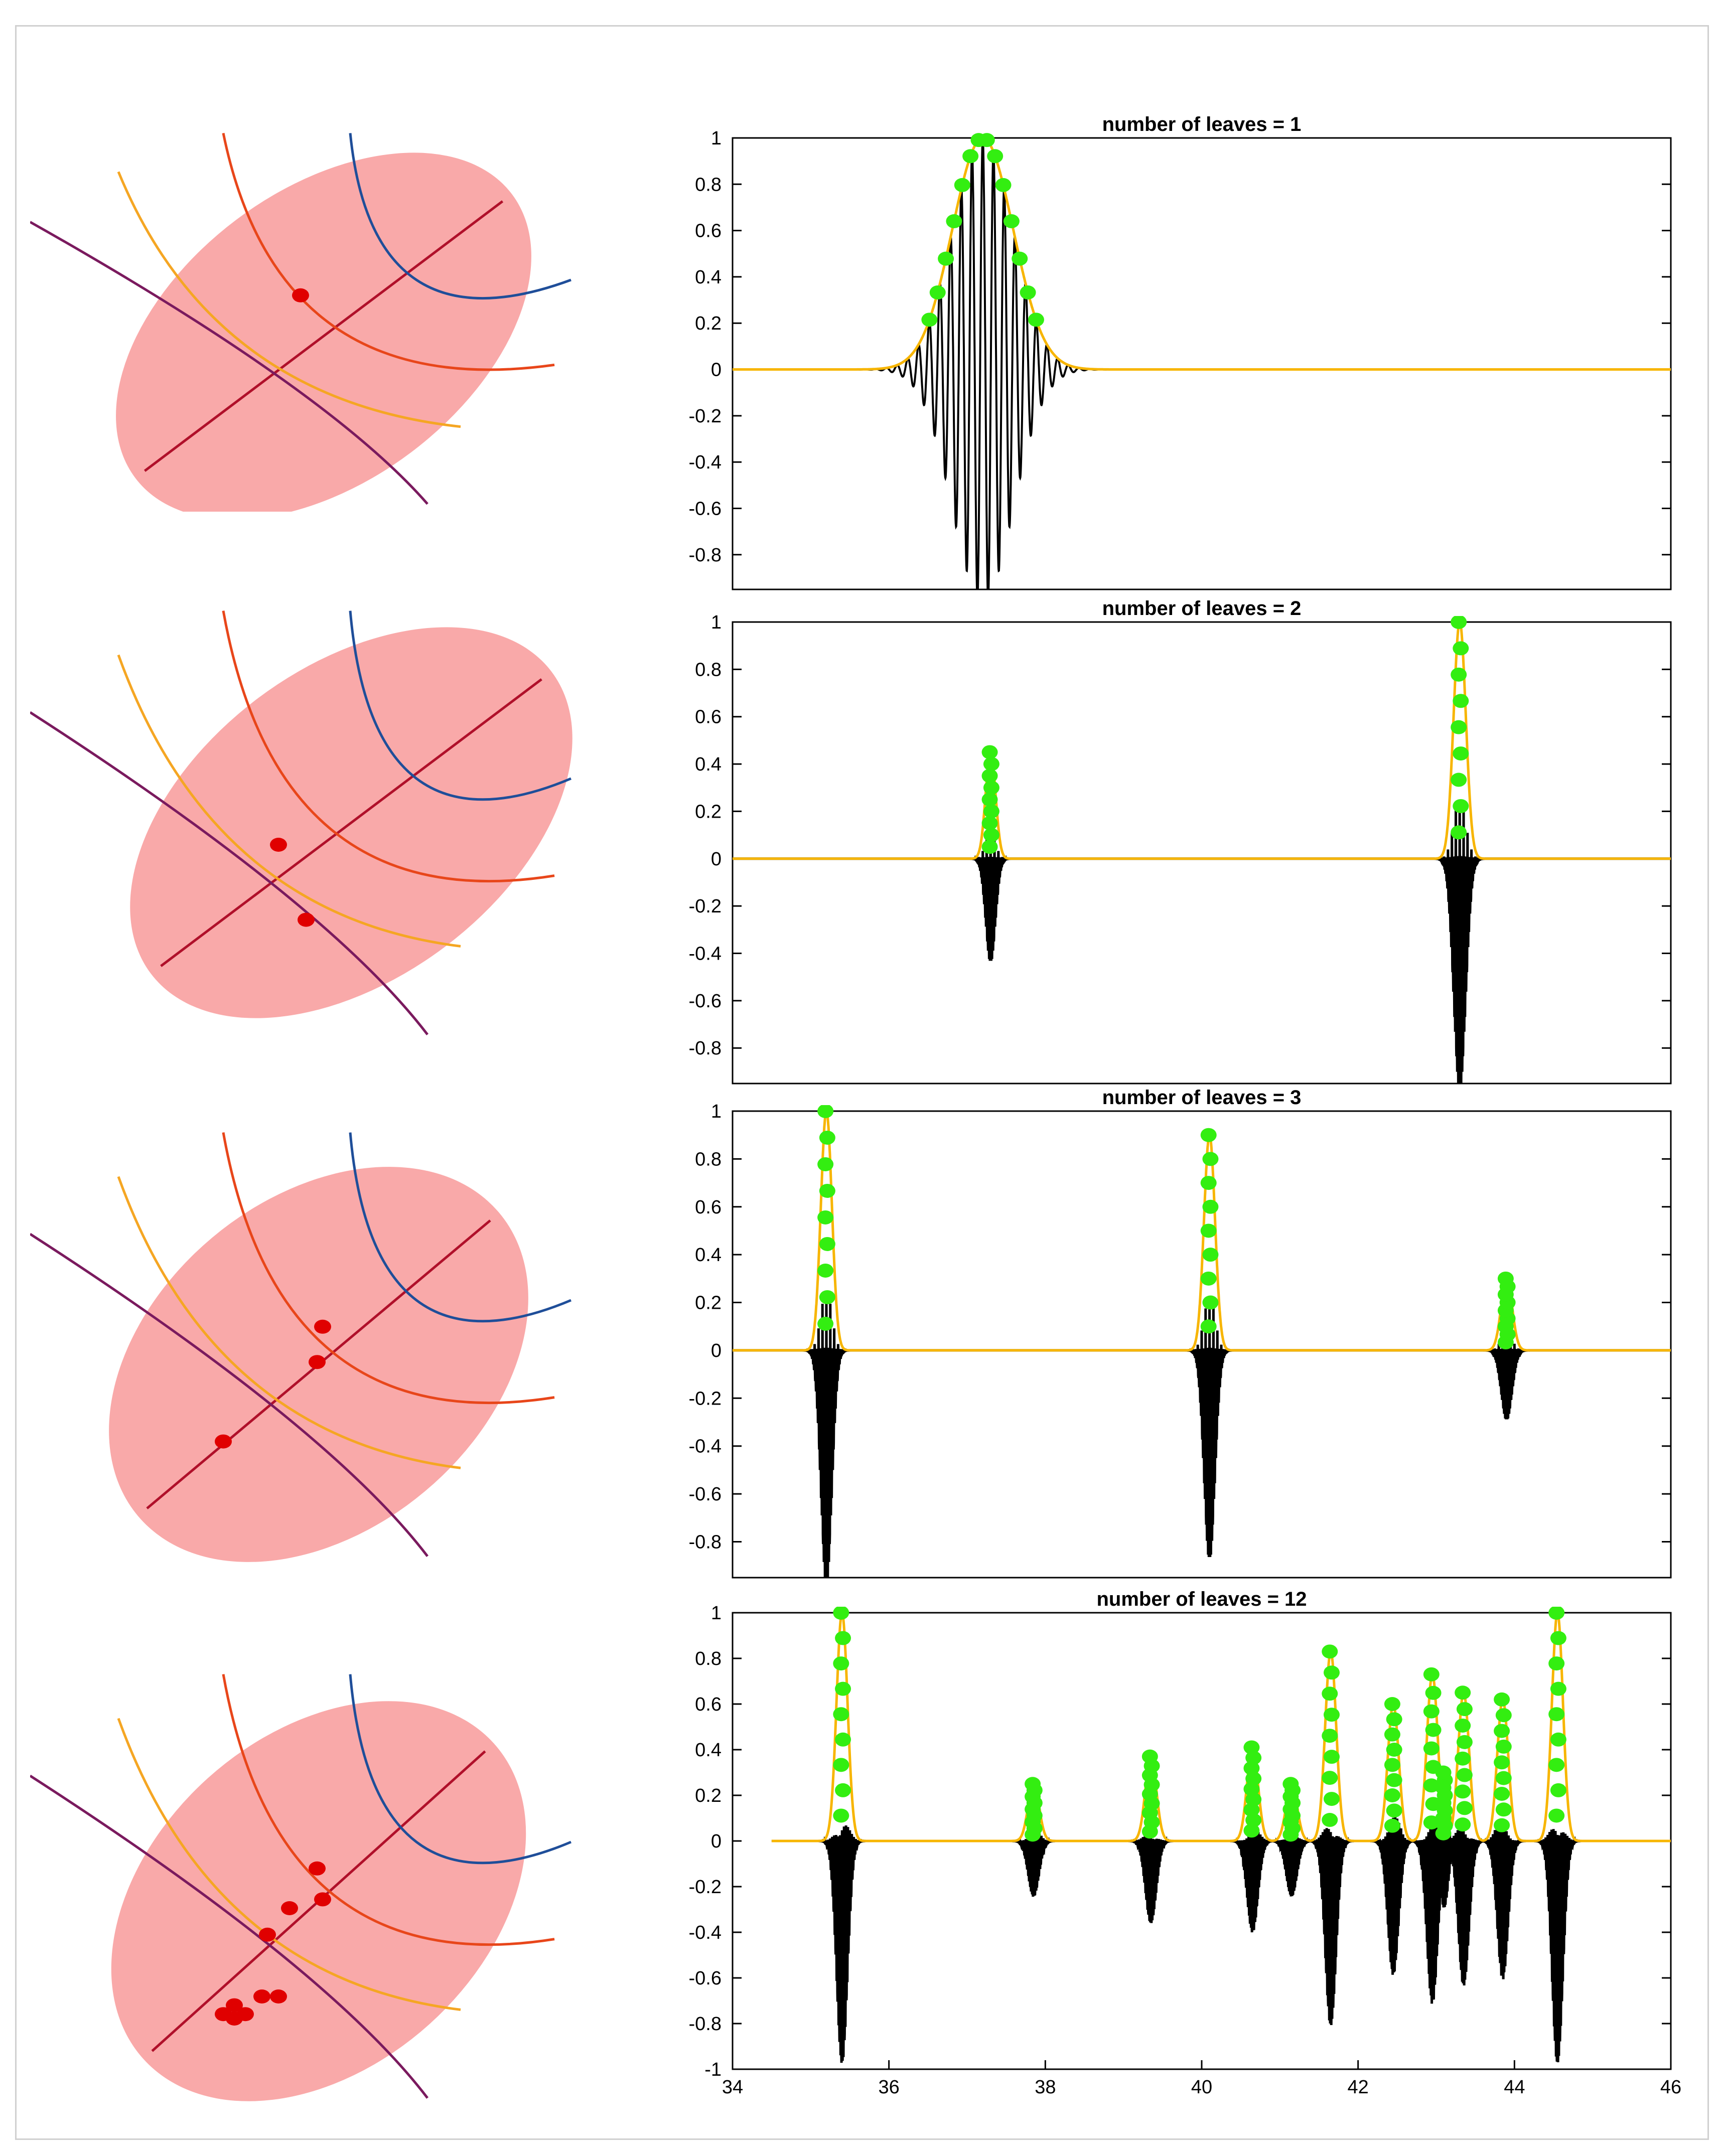  What do you see at coordinates (1202, 1434) in the screenshot?
I see `waveform-line` at bounding box center [1202, 1434].